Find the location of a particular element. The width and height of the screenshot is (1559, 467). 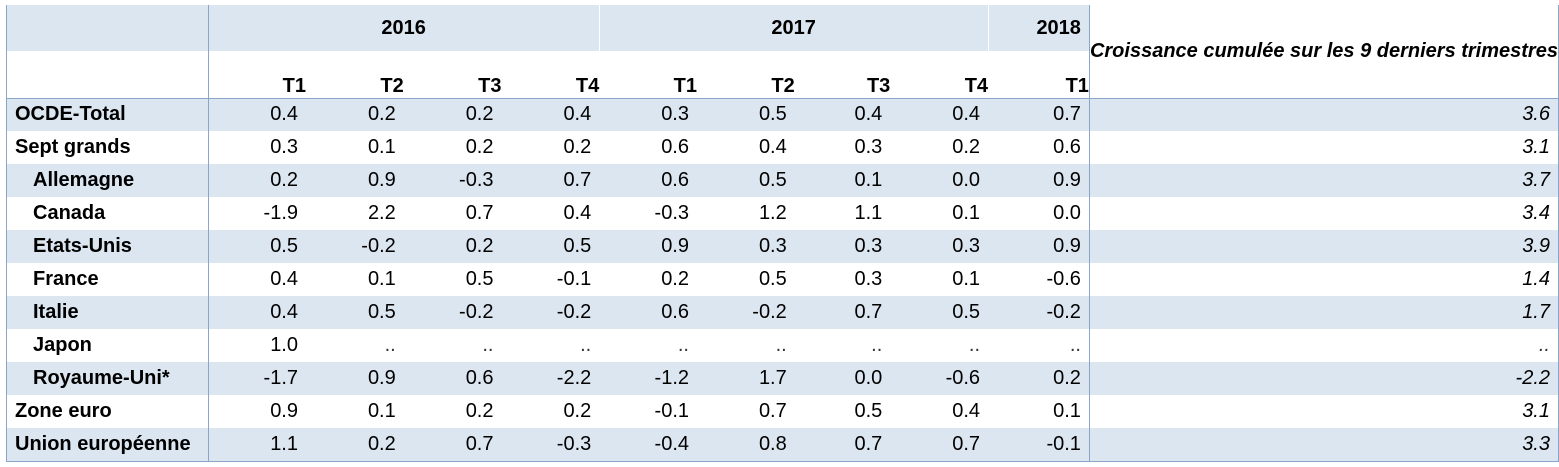

value-cell: -2.2 is located at coordinates (550, 378).